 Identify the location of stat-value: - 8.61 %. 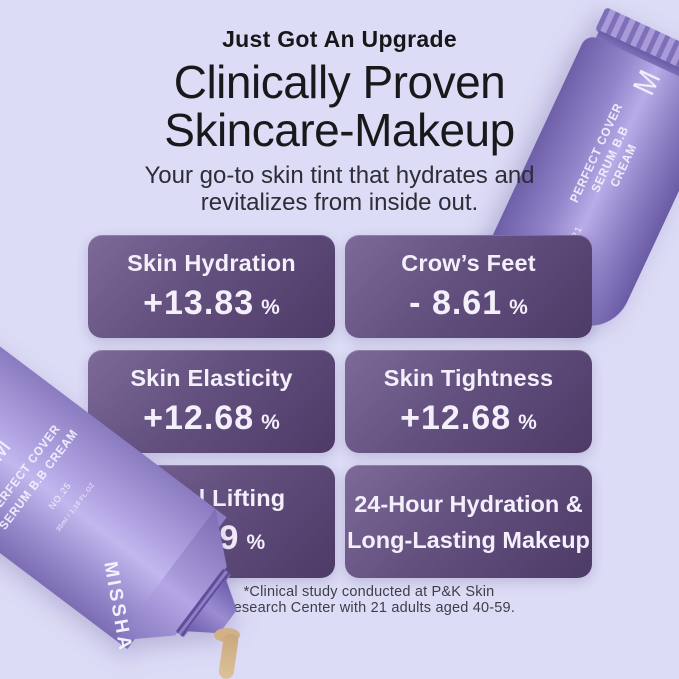
(468, 303).